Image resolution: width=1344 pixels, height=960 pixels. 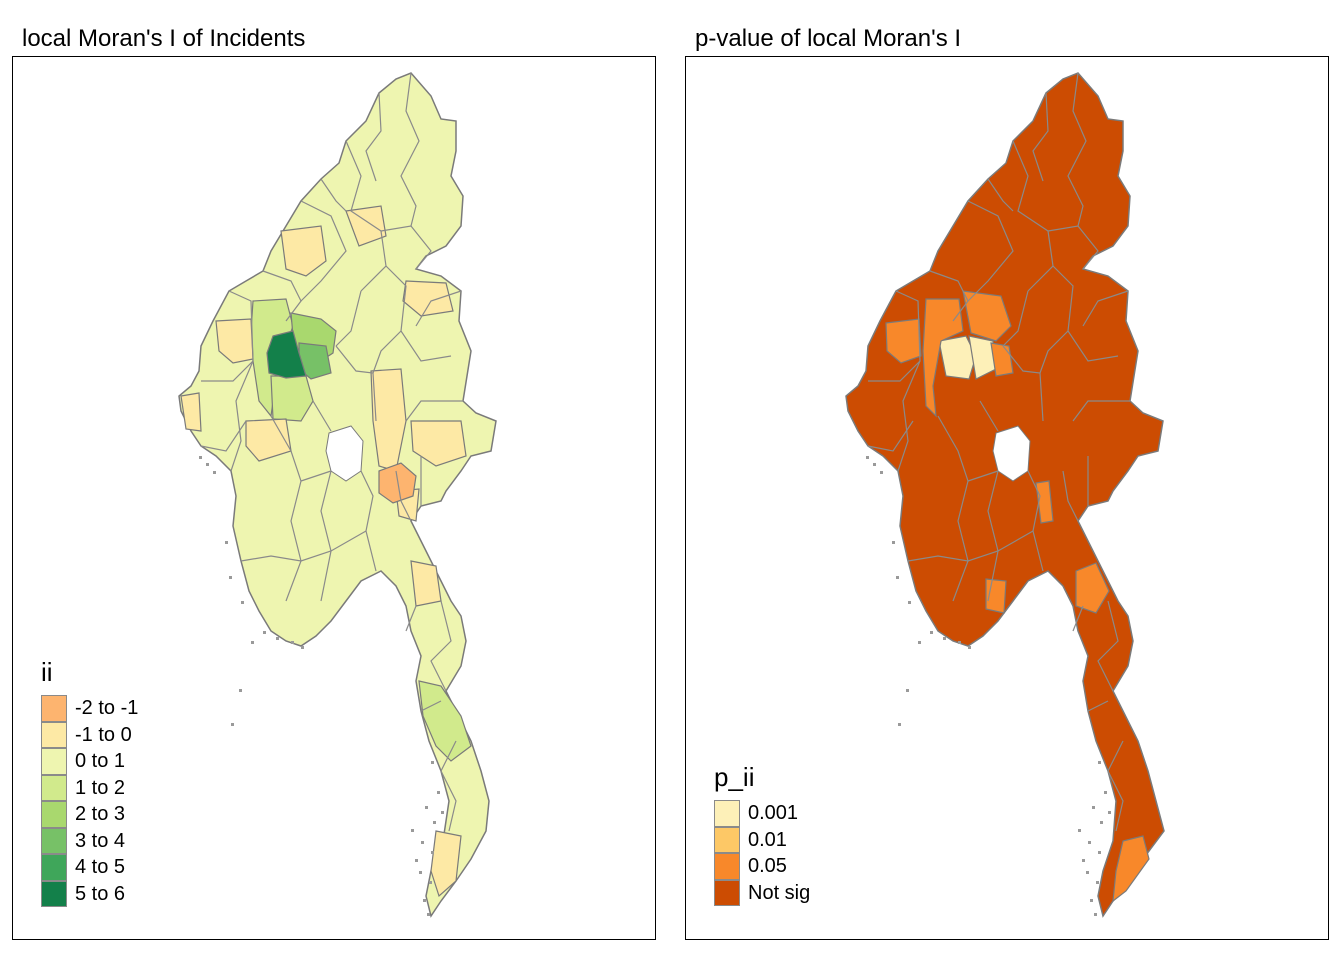 What do you see at coordinates (89, 734) in the screenshot?
I see `left-legend-item: -1 to 0` at bounding box center [89, 734].